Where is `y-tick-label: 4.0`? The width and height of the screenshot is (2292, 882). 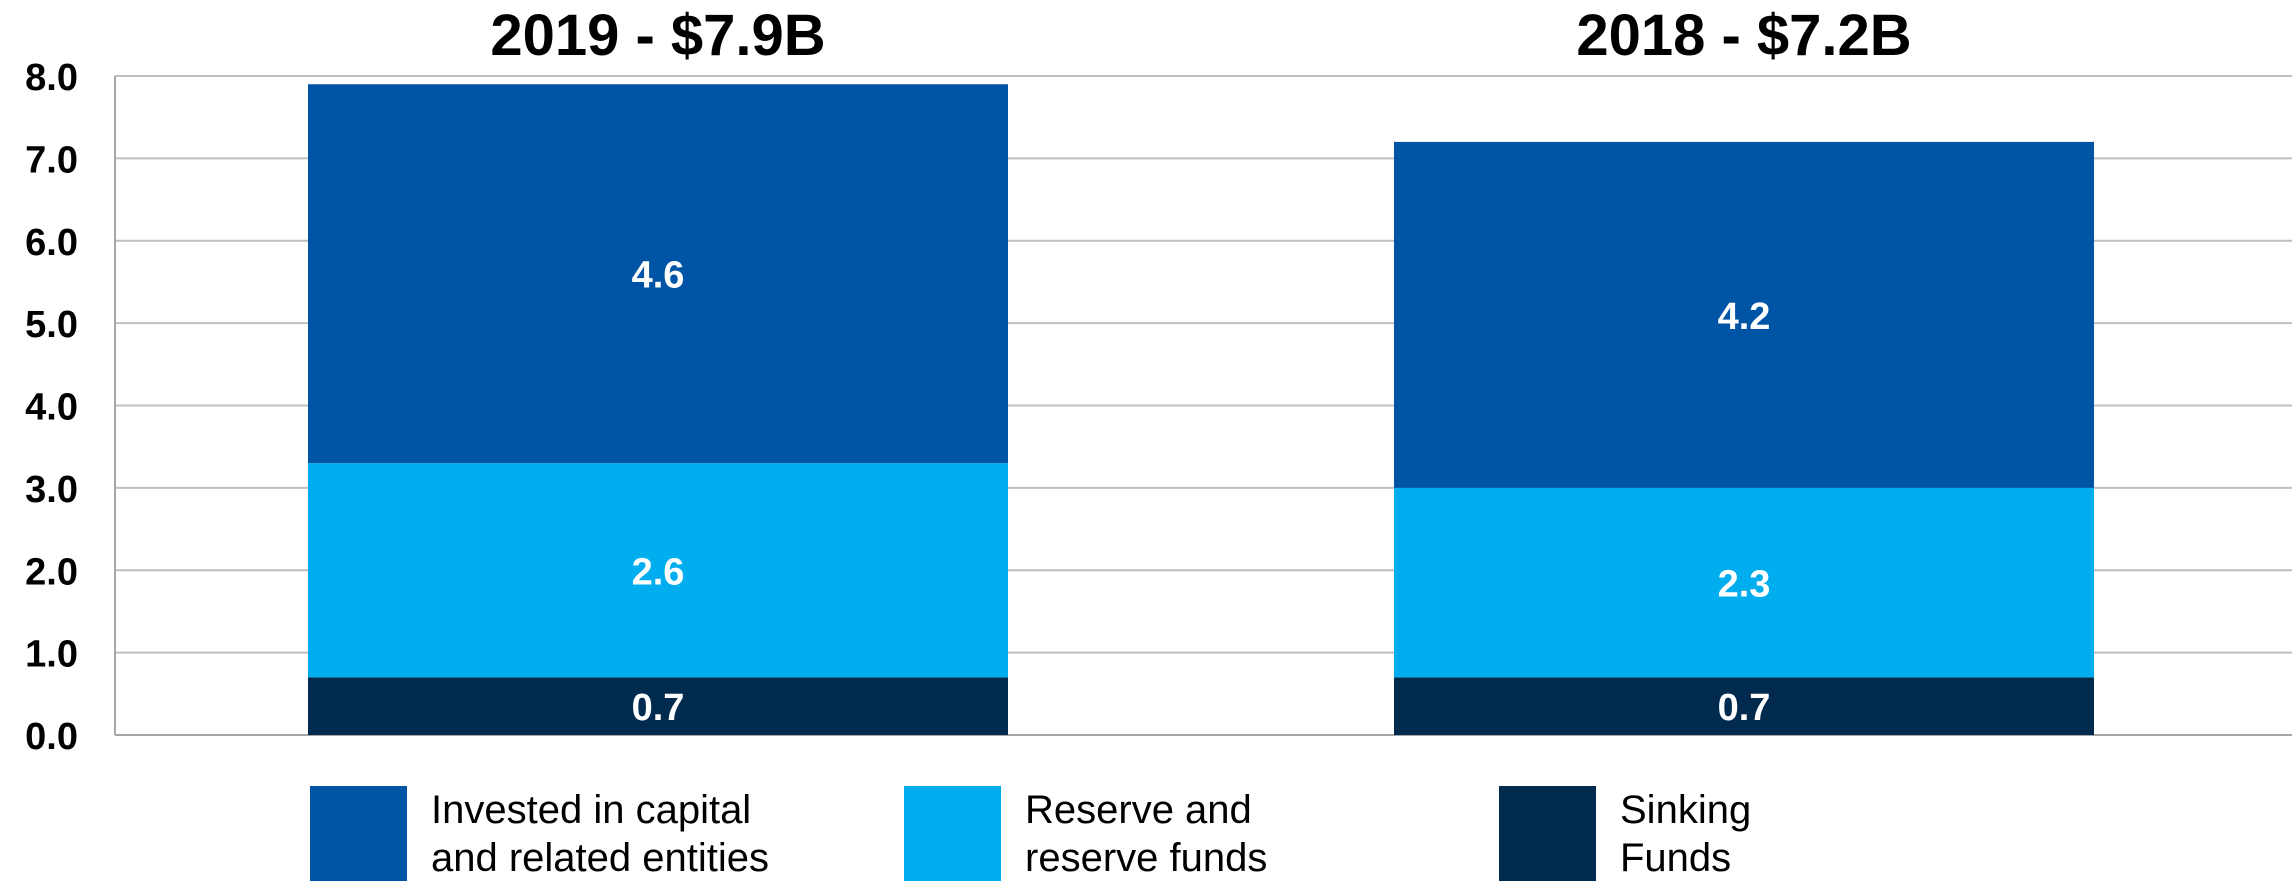
y-tick-label: 4.0 is located at coordinates (51, 408).